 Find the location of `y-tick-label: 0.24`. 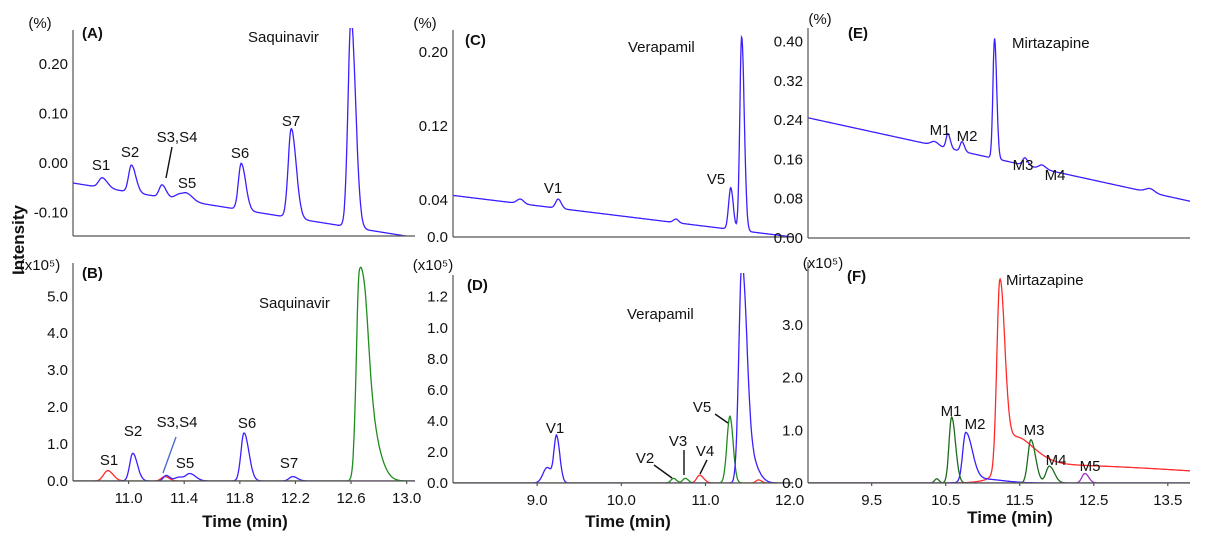

y-tick-label: 0.24 is located at coordinates (788, 120).